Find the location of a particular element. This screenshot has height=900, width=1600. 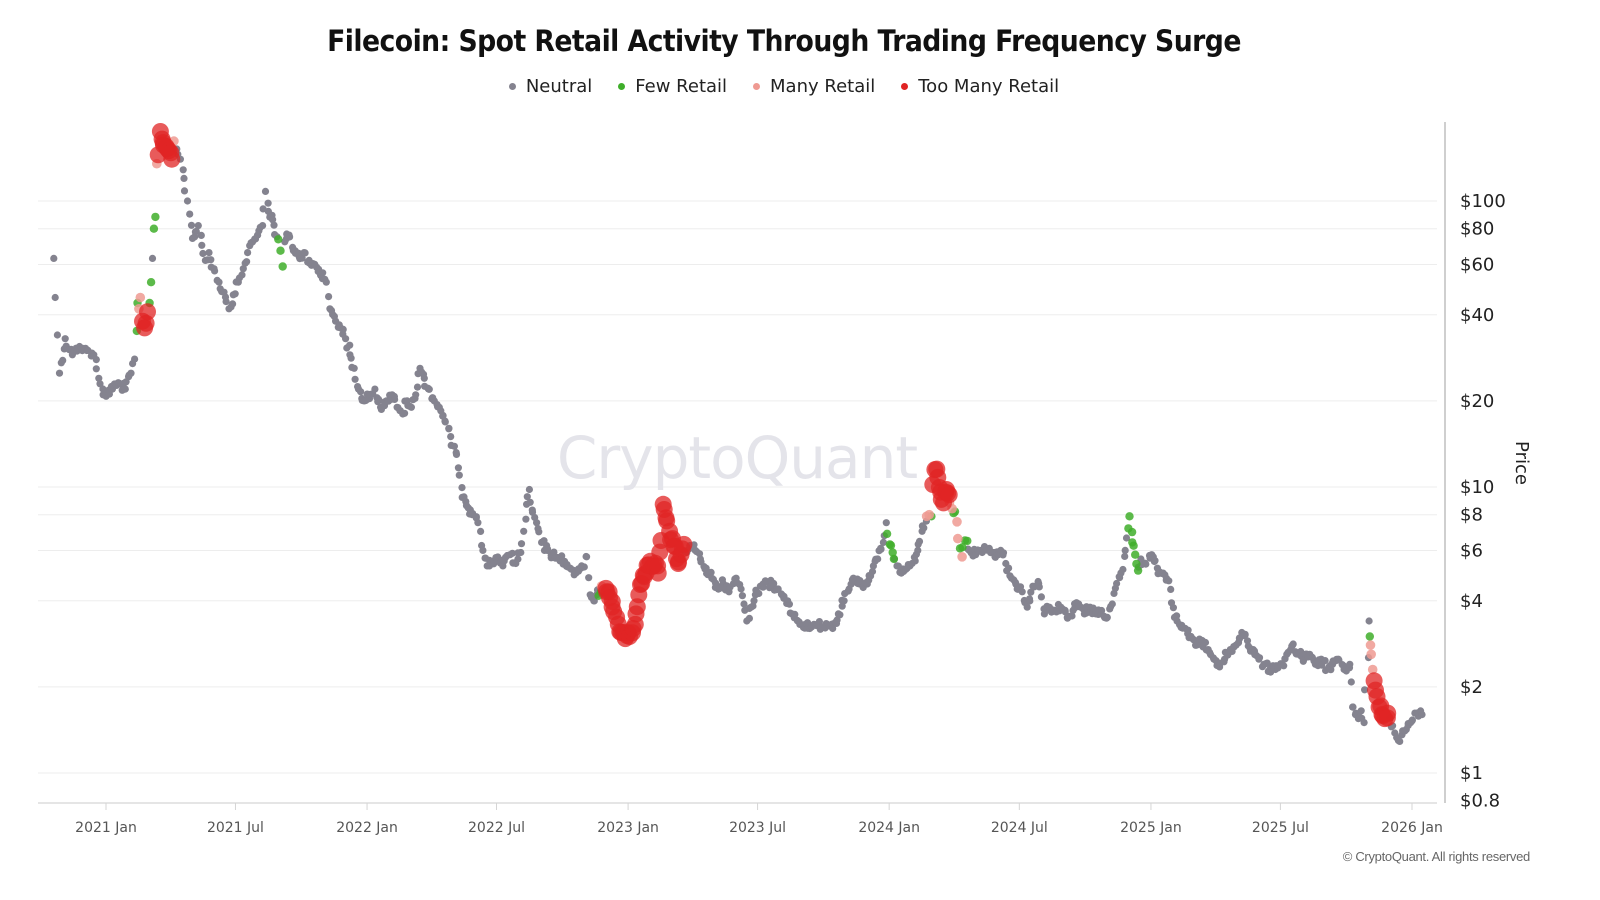

legend-dot-few-retail is located at coordinates (622, 86).